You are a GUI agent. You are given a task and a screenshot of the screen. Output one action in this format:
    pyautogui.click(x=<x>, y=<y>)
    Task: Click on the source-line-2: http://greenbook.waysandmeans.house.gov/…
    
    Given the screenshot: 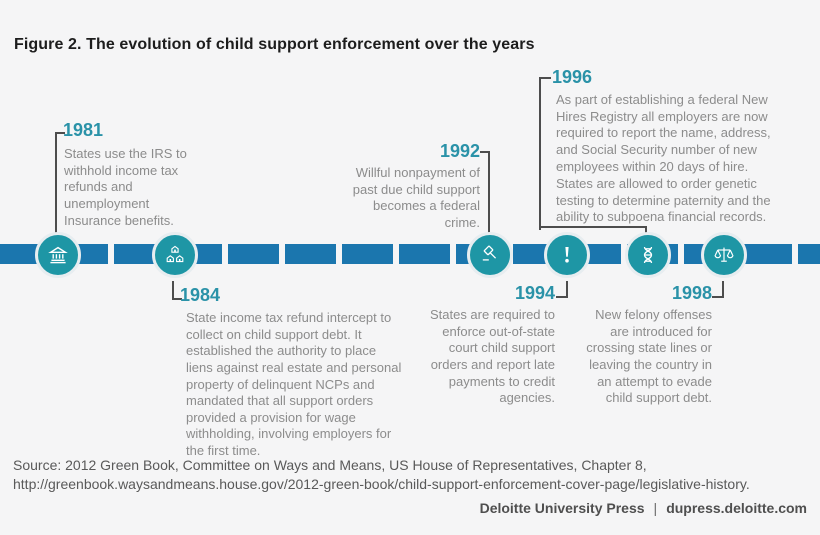 What is the action you would take?
    pyautogui.click(x=381, y=483)
    